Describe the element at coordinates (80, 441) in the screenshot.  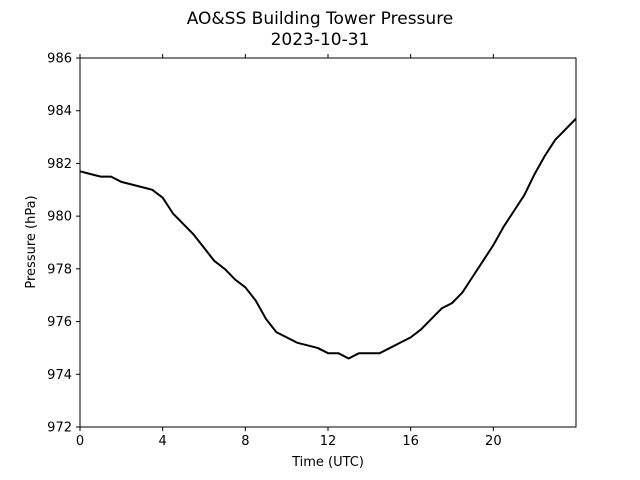
I see `x-tick-label: 0` at that location.